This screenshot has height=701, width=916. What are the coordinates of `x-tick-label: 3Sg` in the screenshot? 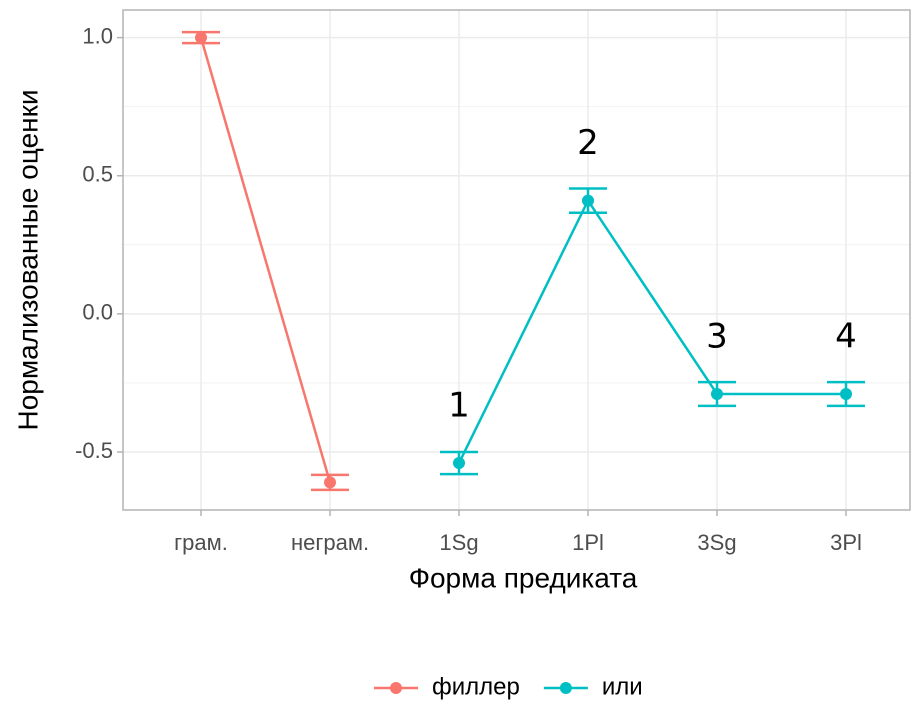 It's located at (716, 542).